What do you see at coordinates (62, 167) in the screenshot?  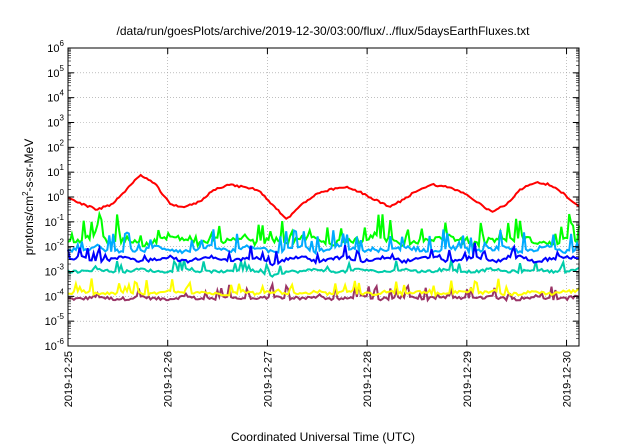 I see `y-tick-exponent: 1` at bounding box center [62, 167].